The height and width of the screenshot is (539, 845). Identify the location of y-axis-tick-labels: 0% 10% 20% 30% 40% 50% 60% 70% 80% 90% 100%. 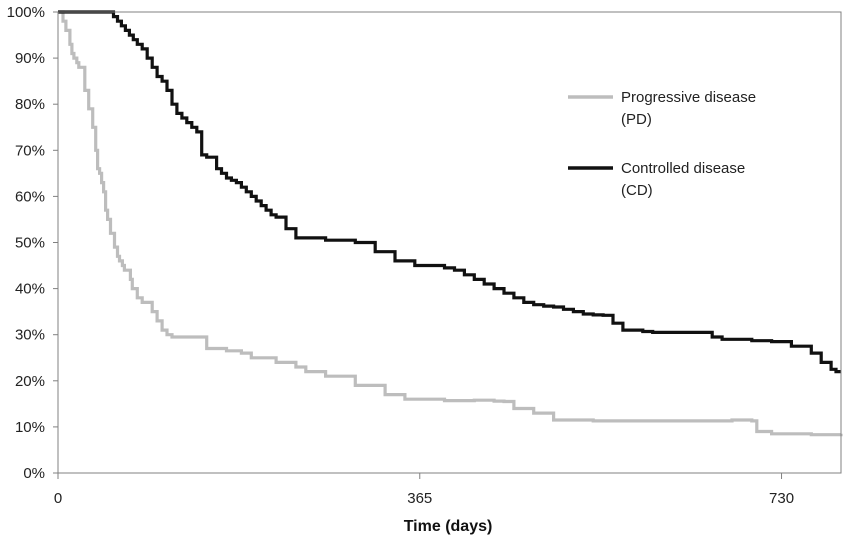
(26, 243).